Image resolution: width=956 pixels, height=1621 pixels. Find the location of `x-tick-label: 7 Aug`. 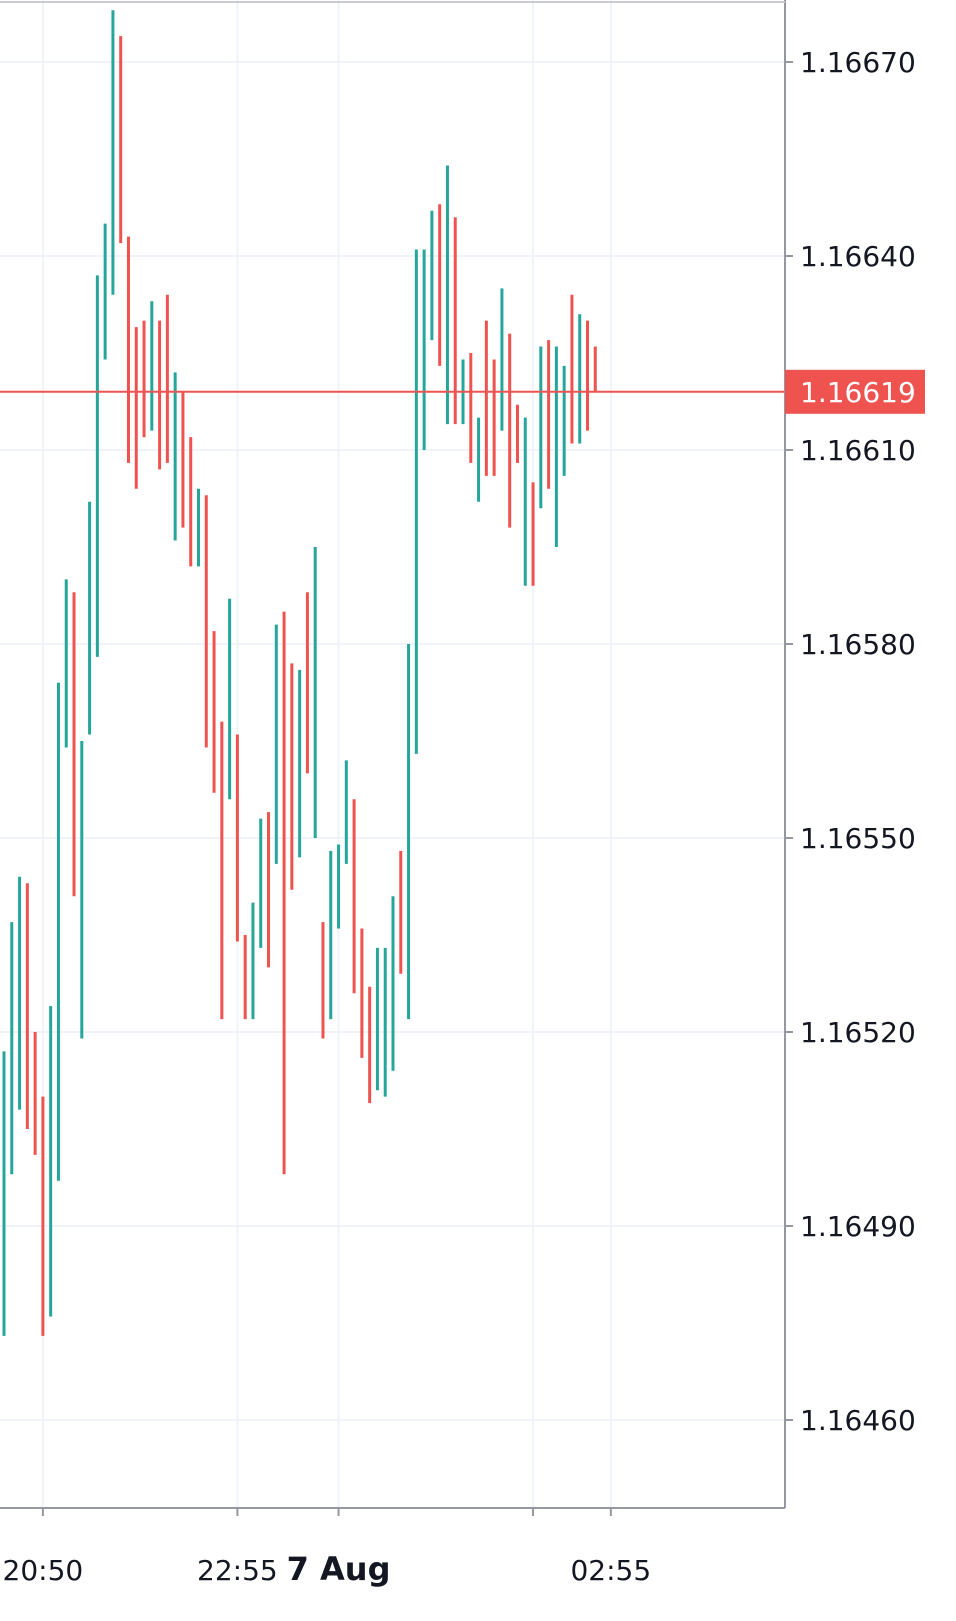

x-tick-label: 7 Aug is located at coordinates (339, 1569).